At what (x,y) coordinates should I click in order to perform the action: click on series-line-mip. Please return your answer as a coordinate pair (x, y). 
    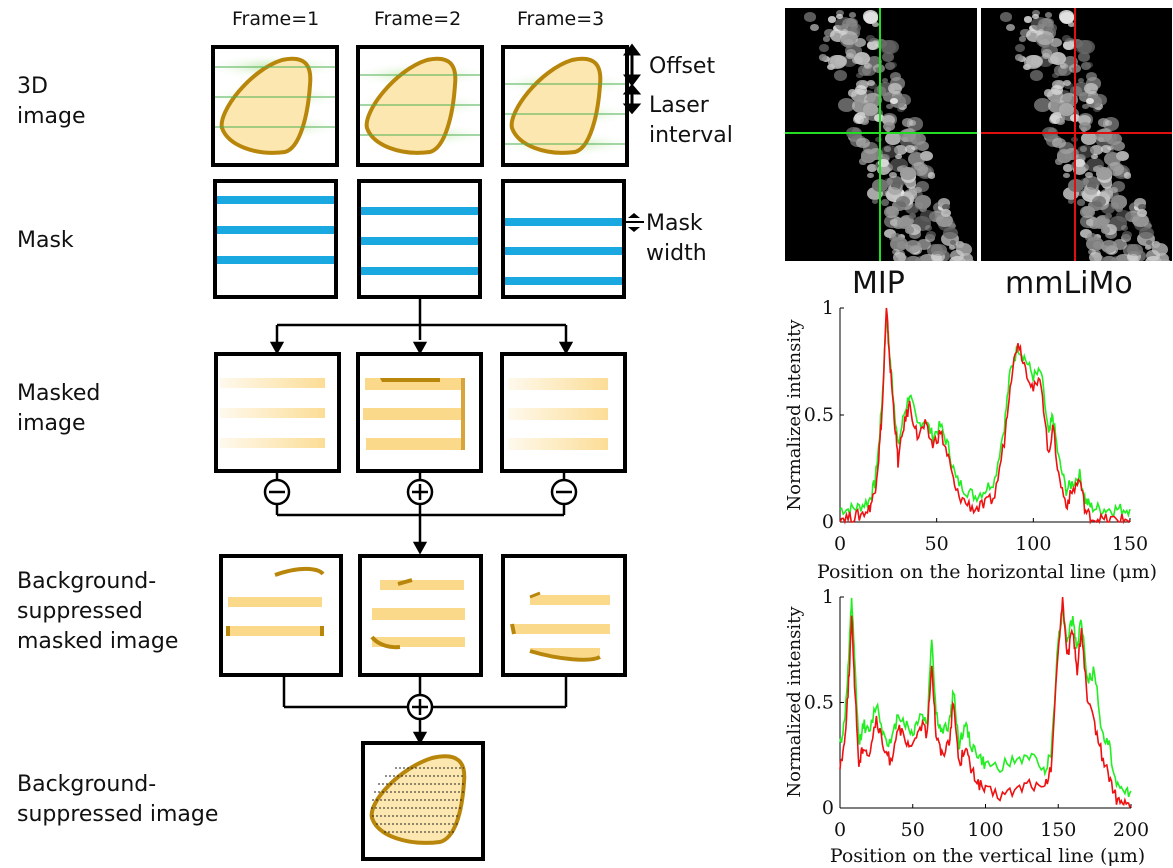
    Looking at the image, I should click on (985, 416).